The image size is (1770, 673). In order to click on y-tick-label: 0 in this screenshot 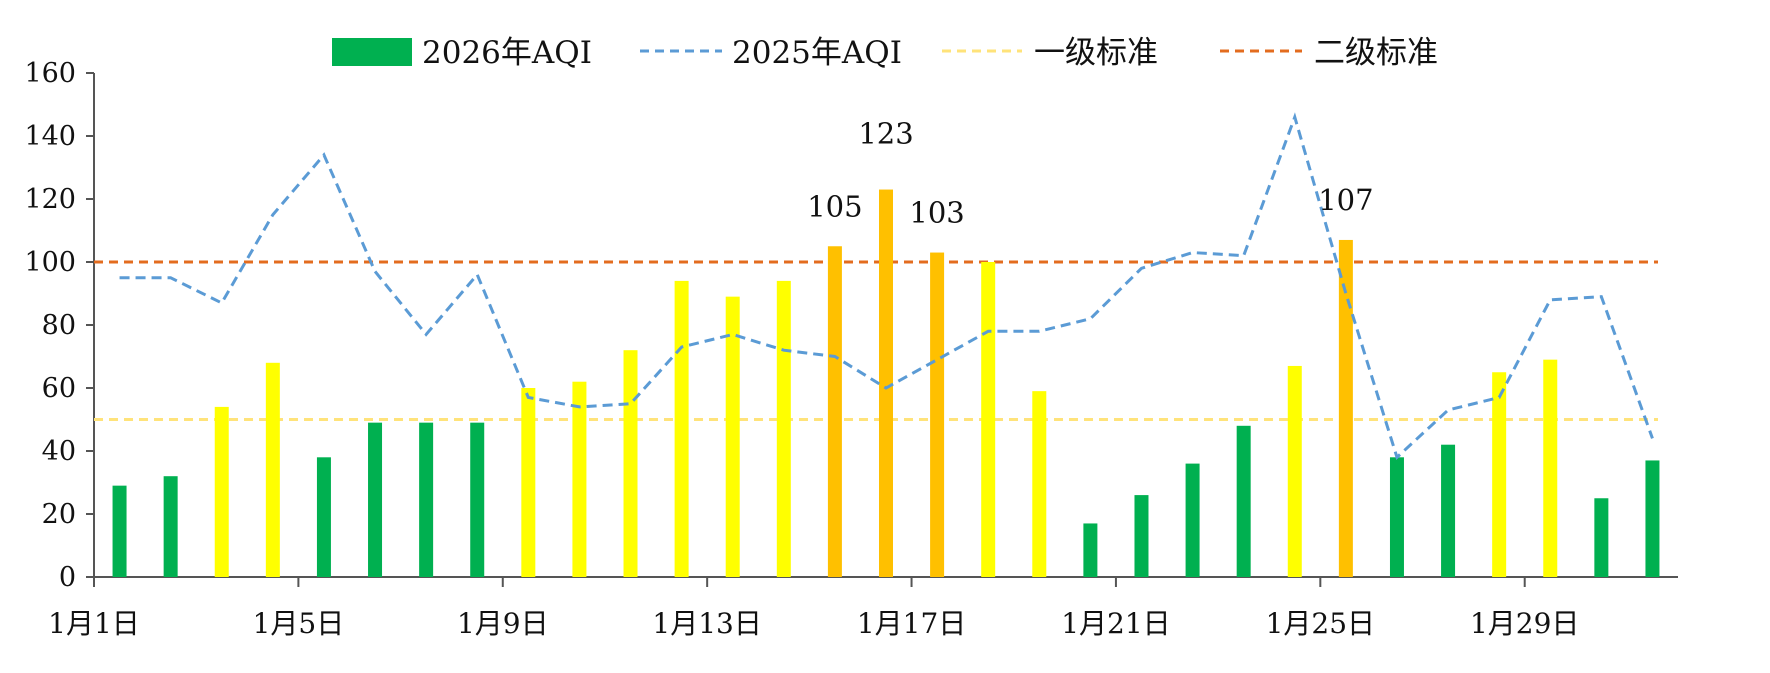, I will do `click(67, 577)`.